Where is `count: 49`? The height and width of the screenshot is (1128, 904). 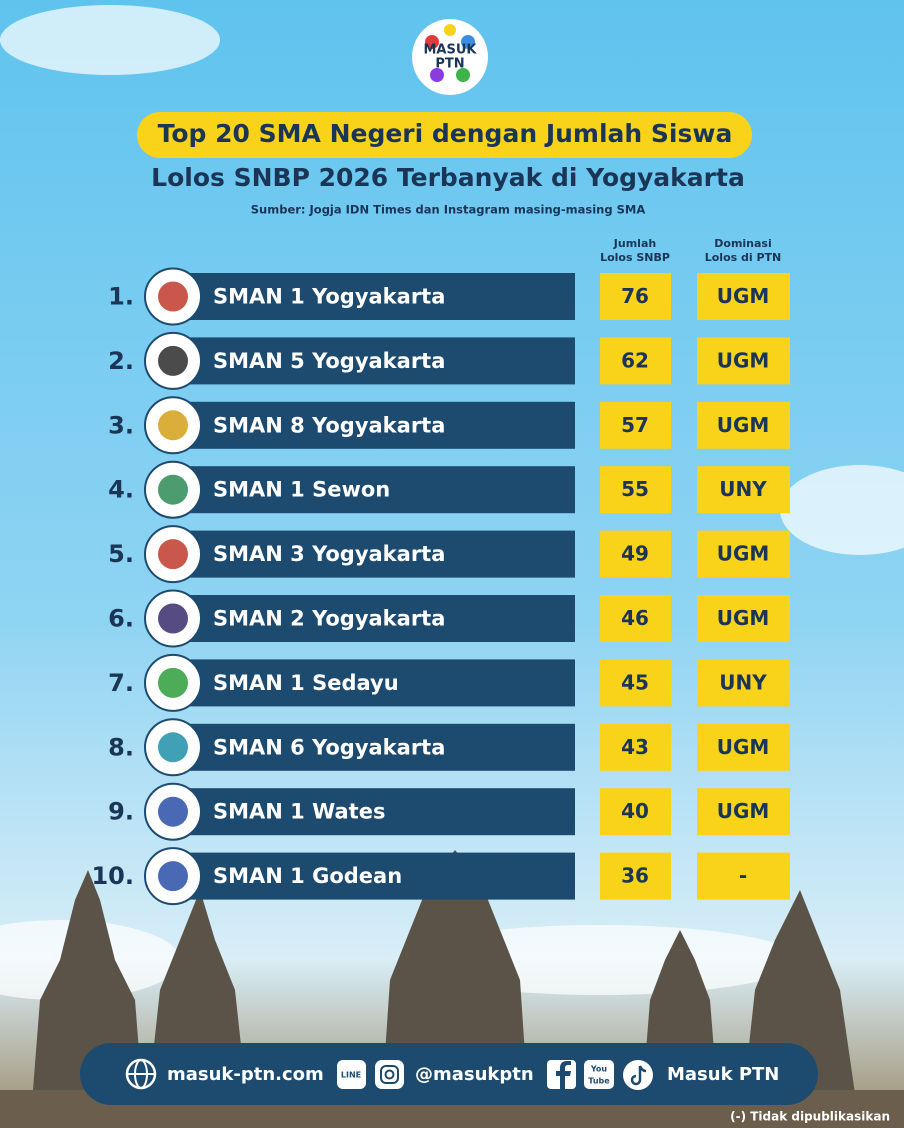
count: 49 is located at coordinates (635, 554).